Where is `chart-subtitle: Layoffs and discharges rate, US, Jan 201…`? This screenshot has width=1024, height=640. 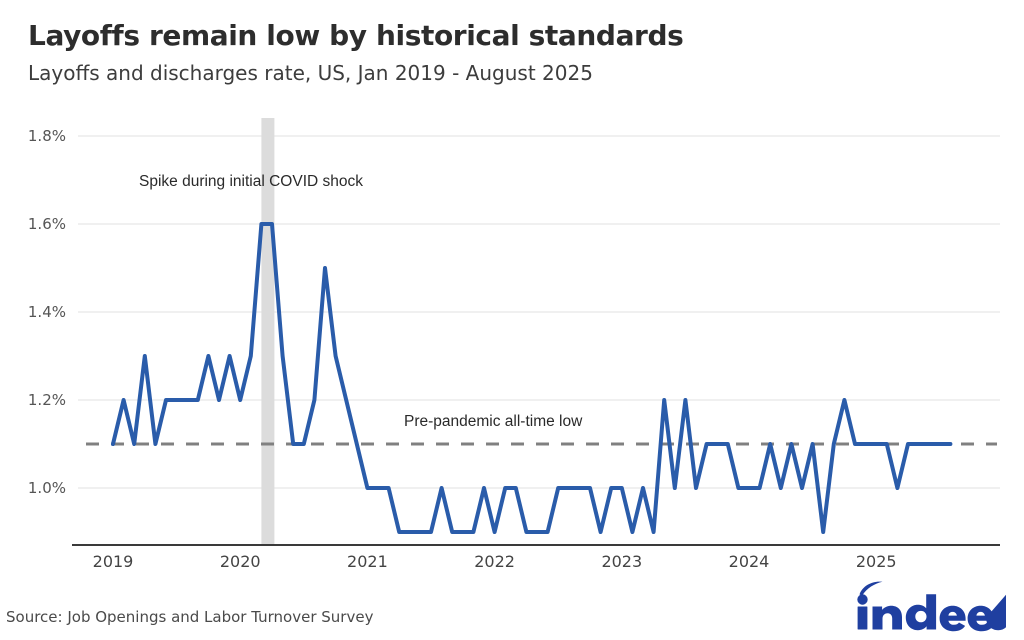
chart-subtitle: Layoffs and discharges rate, US, Jan 201… is located at coordinates (310, 73).